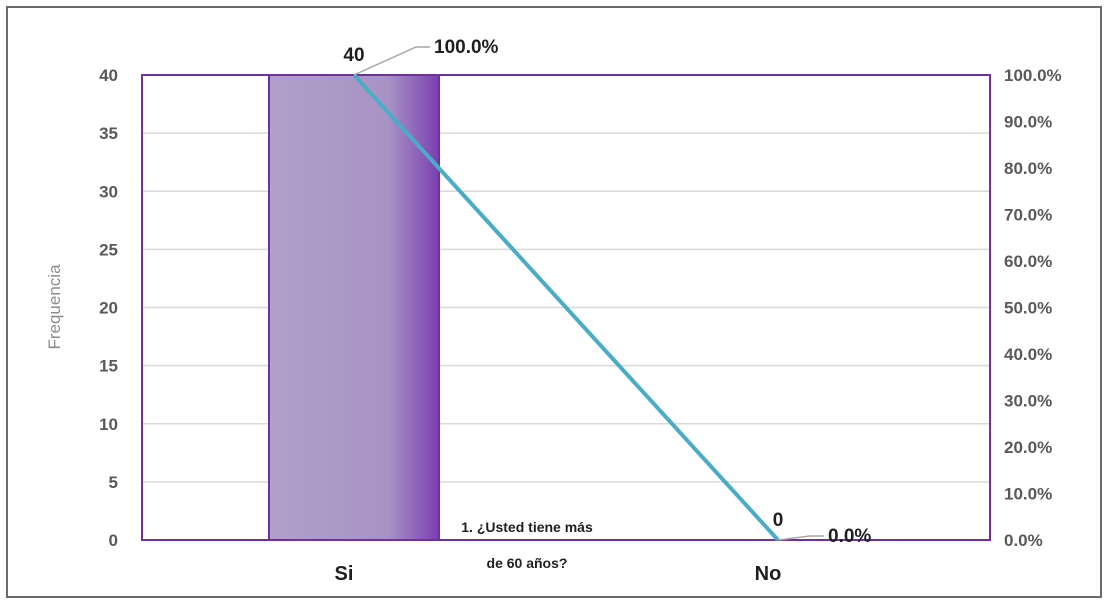 This screenshot has width=1110, height=605. I want to click on line-value-label: 0.0%, so click(849, 536).